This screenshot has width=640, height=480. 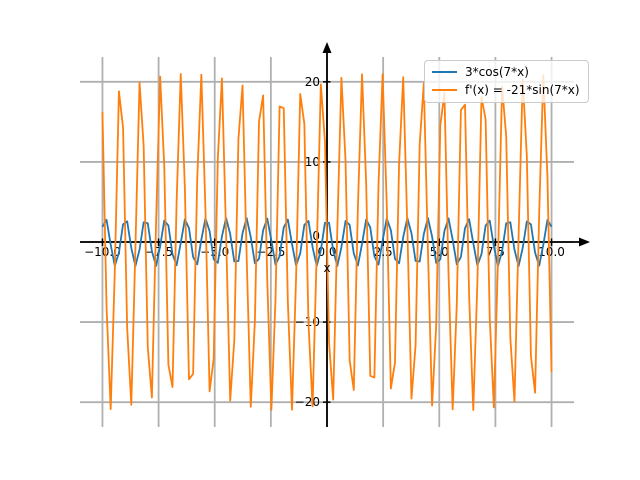 What do you see at coordinates (312, 82) in the screenshot?
I see `y-tick-label: 20` at bounding box center [312, 82].